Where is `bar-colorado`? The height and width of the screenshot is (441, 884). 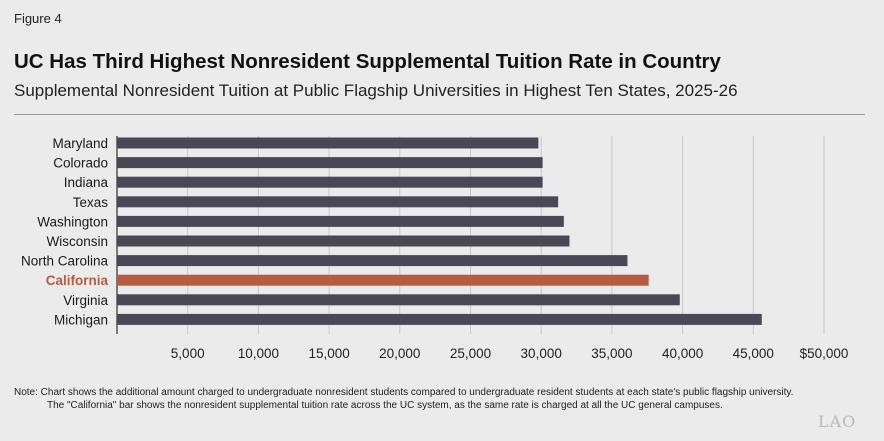
bar-colorado is located at coordinates (330, 163).